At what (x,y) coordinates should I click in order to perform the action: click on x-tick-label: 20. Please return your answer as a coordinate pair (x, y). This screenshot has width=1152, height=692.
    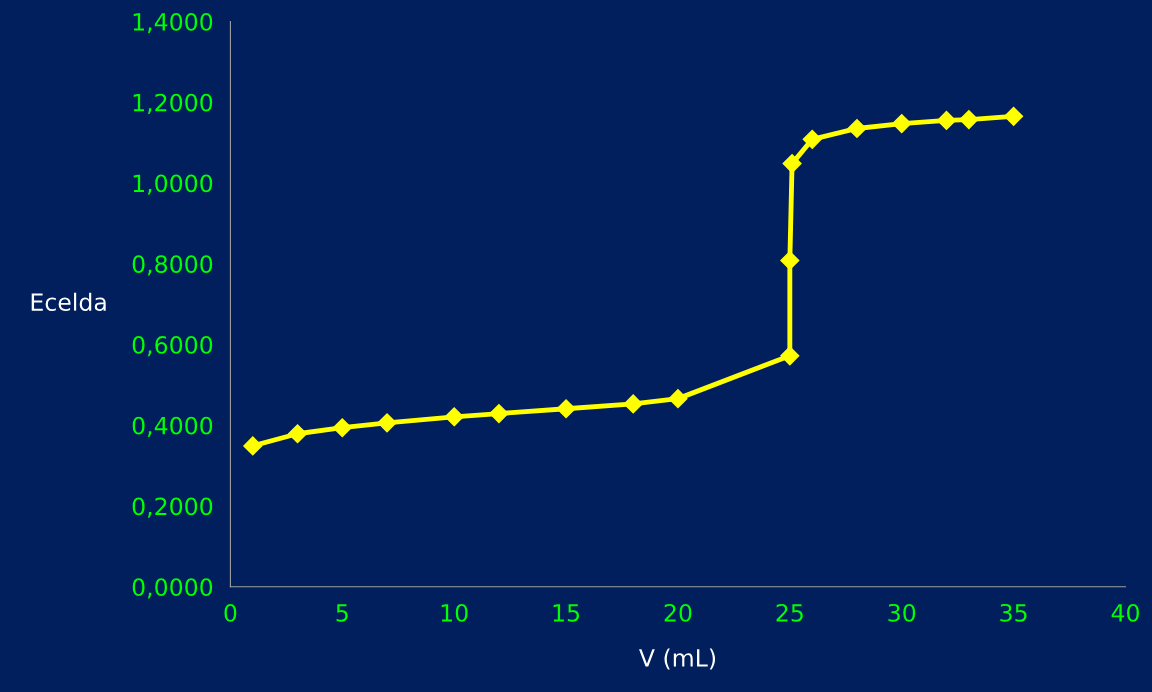
    Looking at the image, I should click on (678, 612).